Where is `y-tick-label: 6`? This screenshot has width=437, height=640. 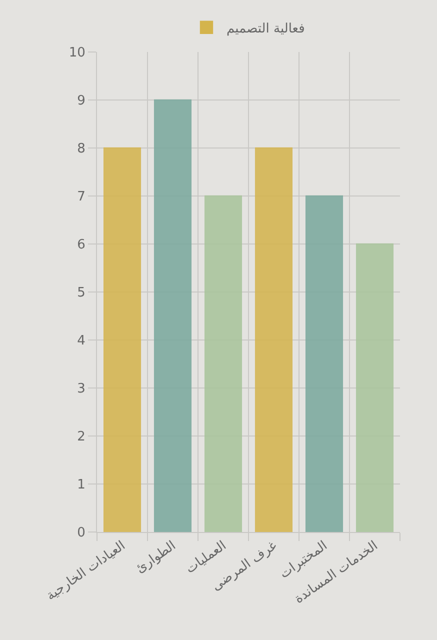
y-tick-label: 6 is located at coordinates (81, 245).